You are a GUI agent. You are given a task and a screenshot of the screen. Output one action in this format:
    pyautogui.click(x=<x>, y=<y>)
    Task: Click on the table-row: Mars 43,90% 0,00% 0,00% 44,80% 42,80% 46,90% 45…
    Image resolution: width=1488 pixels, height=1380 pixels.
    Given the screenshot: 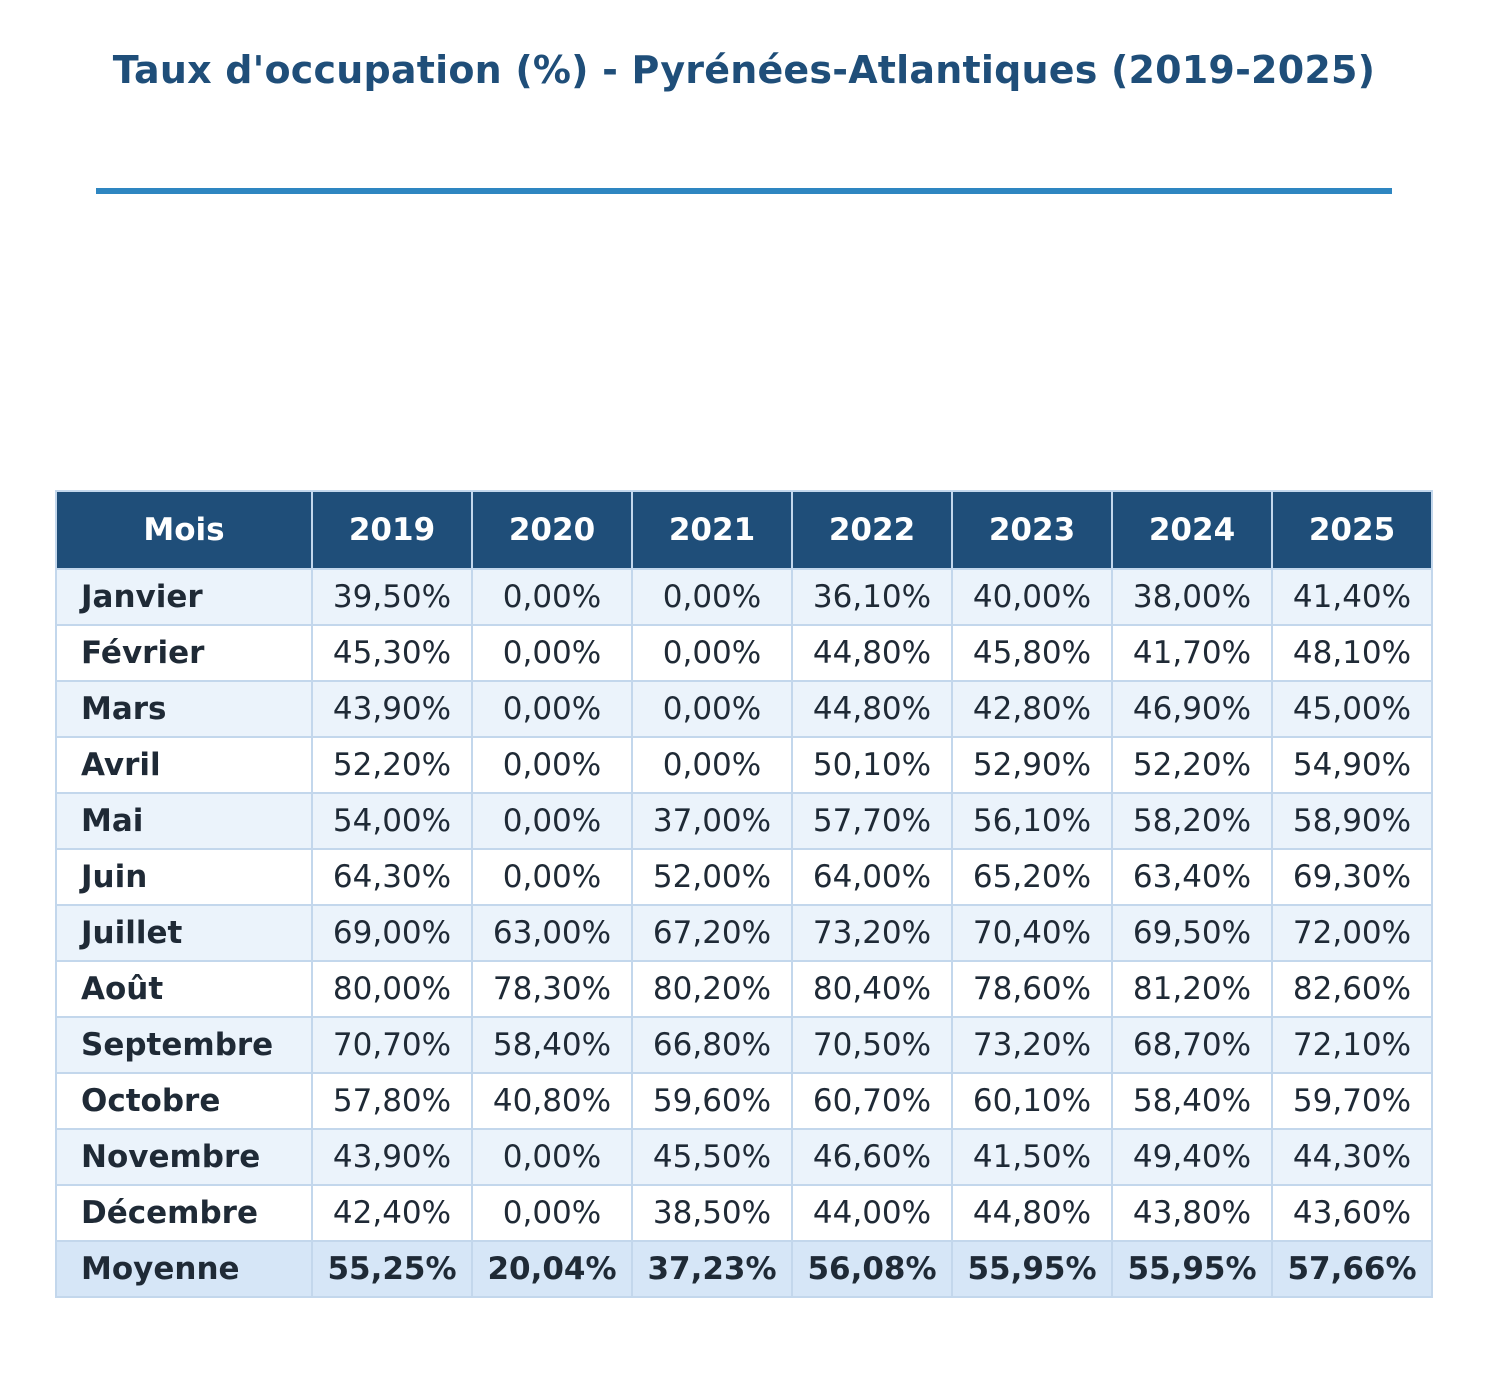 What is the action you would take?
    pyautogui.click(x=744, y=709)
    